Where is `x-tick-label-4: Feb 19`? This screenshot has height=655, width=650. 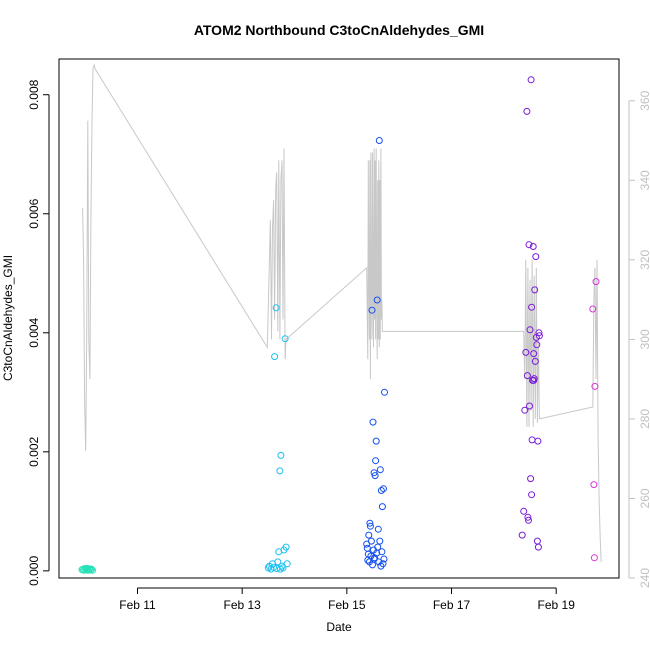
x-tick-label-4: Feb 19 is located at coordinates (557, 605).